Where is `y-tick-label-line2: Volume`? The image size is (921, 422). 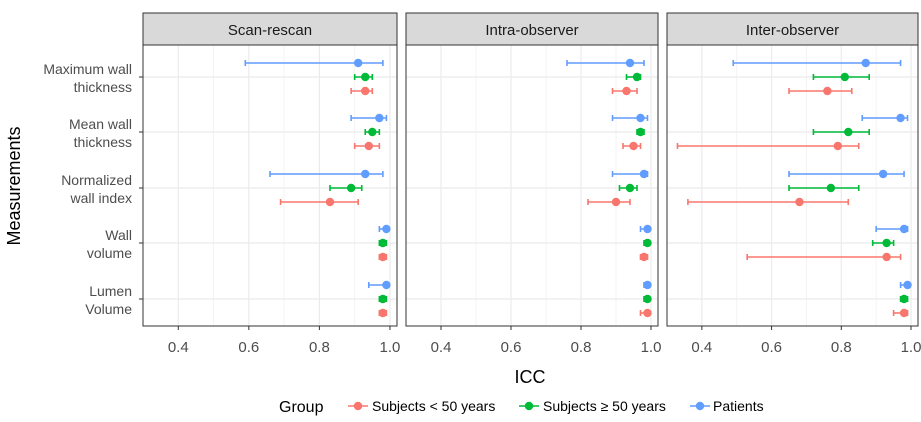
y-tick-label-line2: Volume is located at coordinates (108, 309).